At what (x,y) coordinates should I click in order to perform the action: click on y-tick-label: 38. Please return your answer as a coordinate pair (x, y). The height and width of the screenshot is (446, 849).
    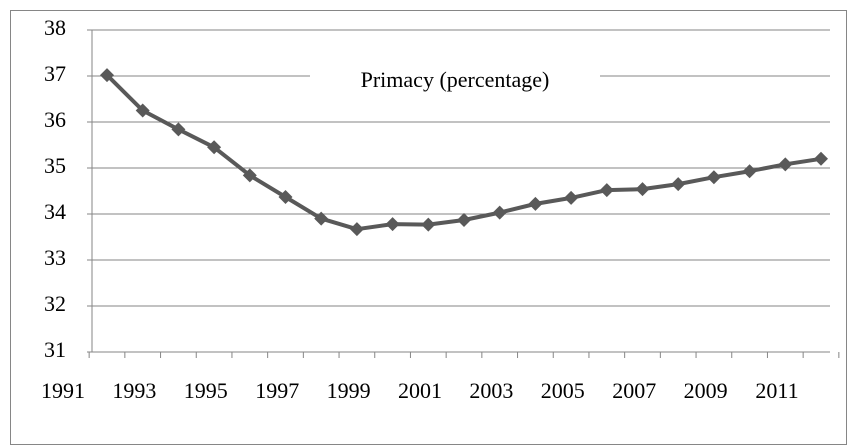
    Looking at the image, I should click on (55, 27).